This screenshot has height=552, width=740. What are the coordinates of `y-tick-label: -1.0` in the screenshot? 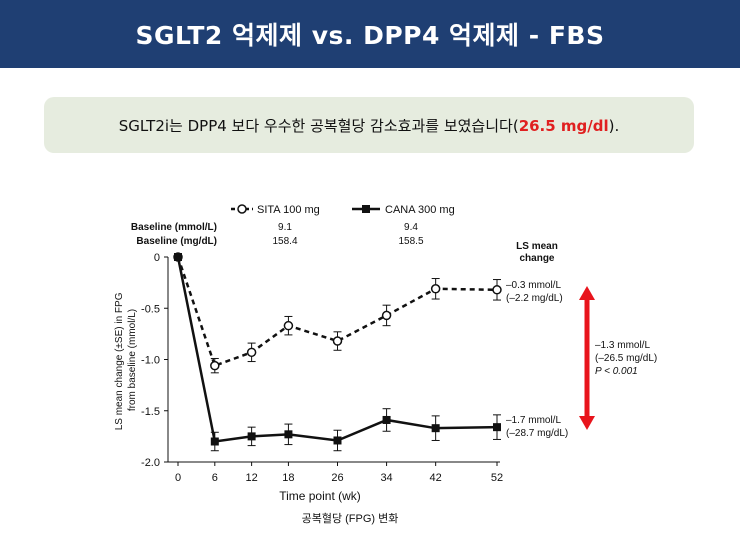 It's located at (150, 361).